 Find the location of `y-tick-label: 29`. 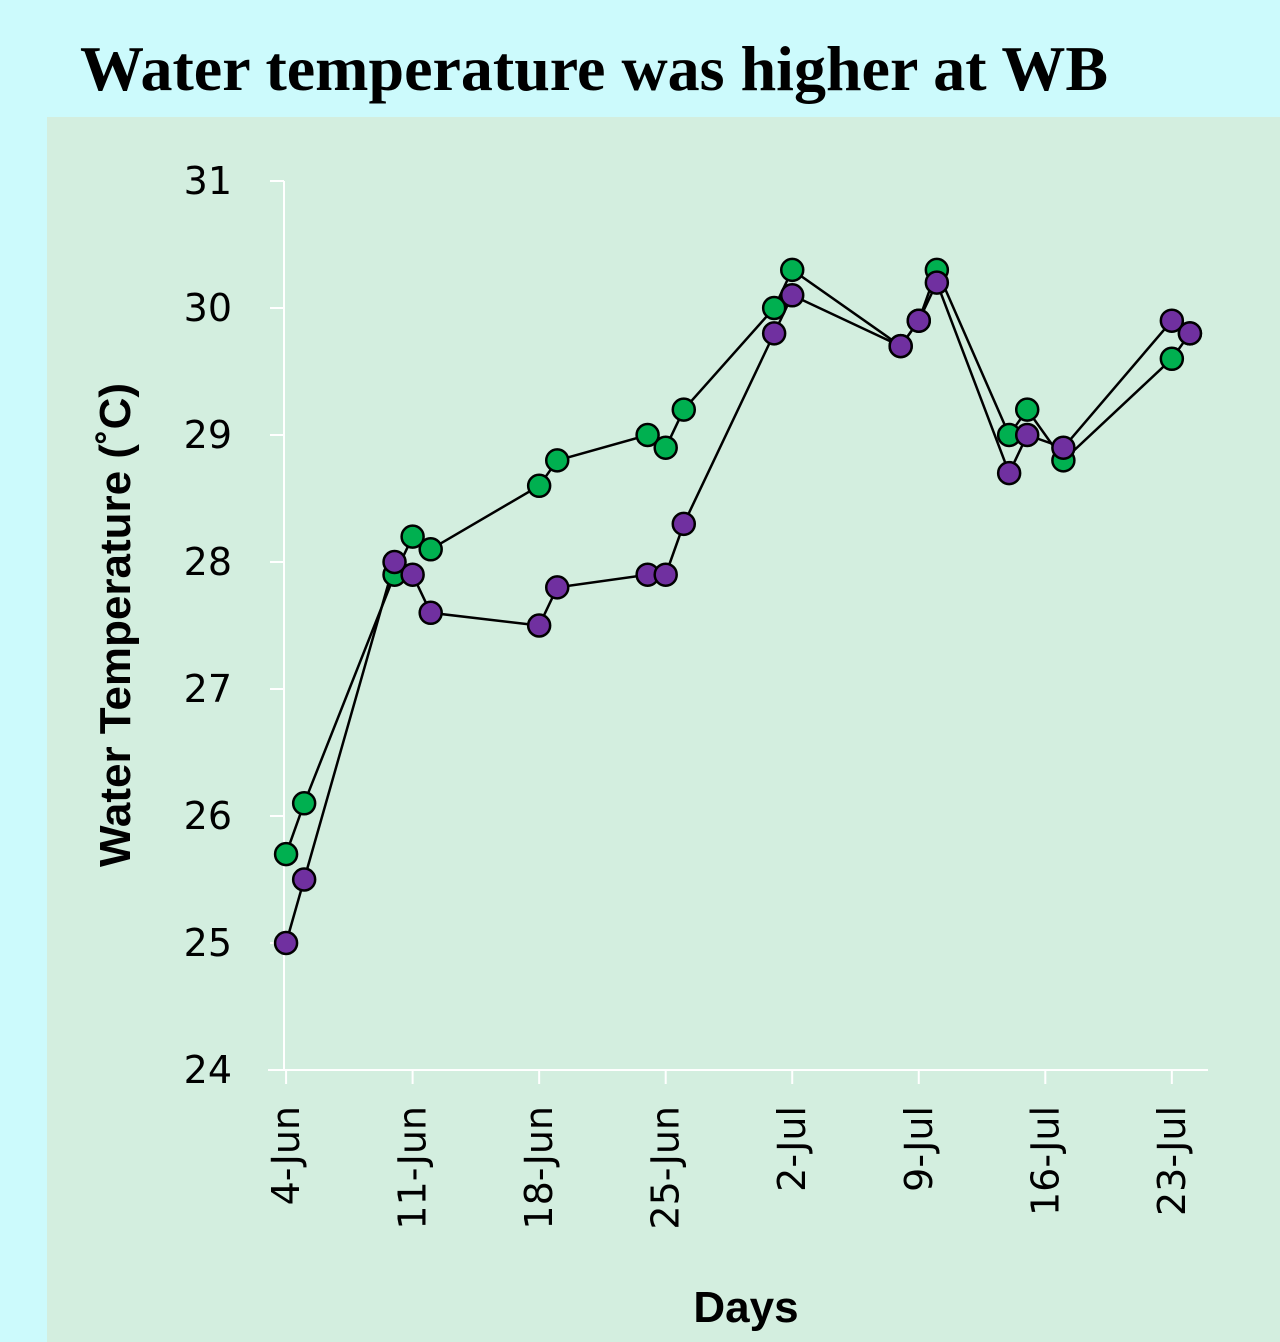

y-tick-label: 29 is located at coordinates (208, 435).